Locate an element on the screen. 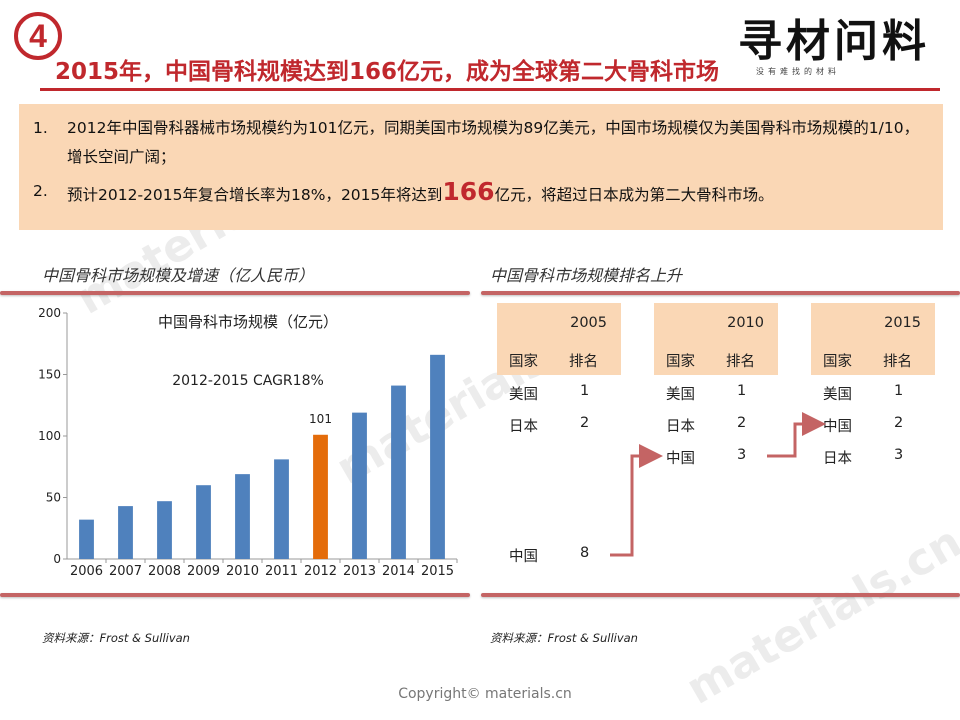 This screenshot has width=960, height=720. x-tick-label: 2009 is located at coordinates (203, 571).